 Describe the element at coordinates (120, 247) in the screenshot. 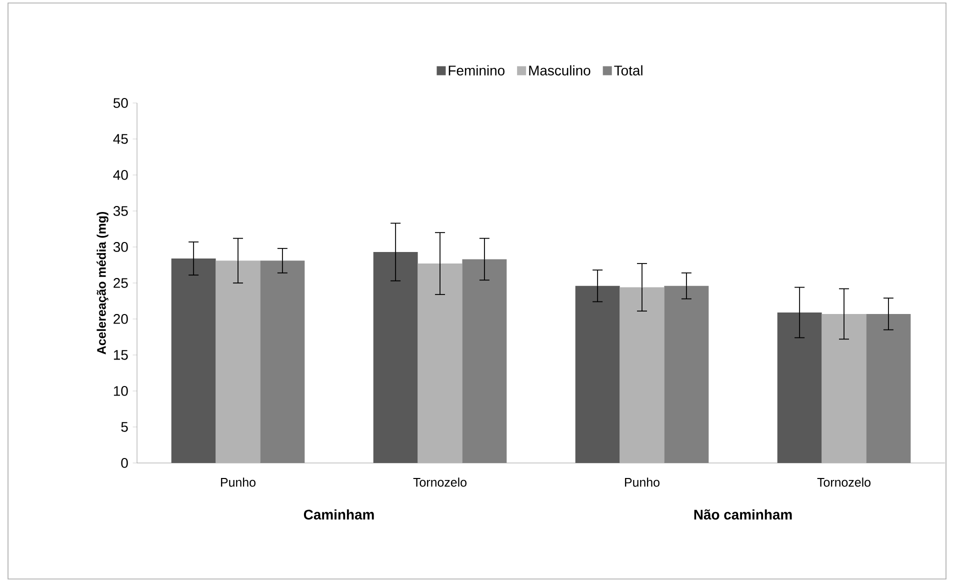

I see `y-tick-label: 30` at that location.